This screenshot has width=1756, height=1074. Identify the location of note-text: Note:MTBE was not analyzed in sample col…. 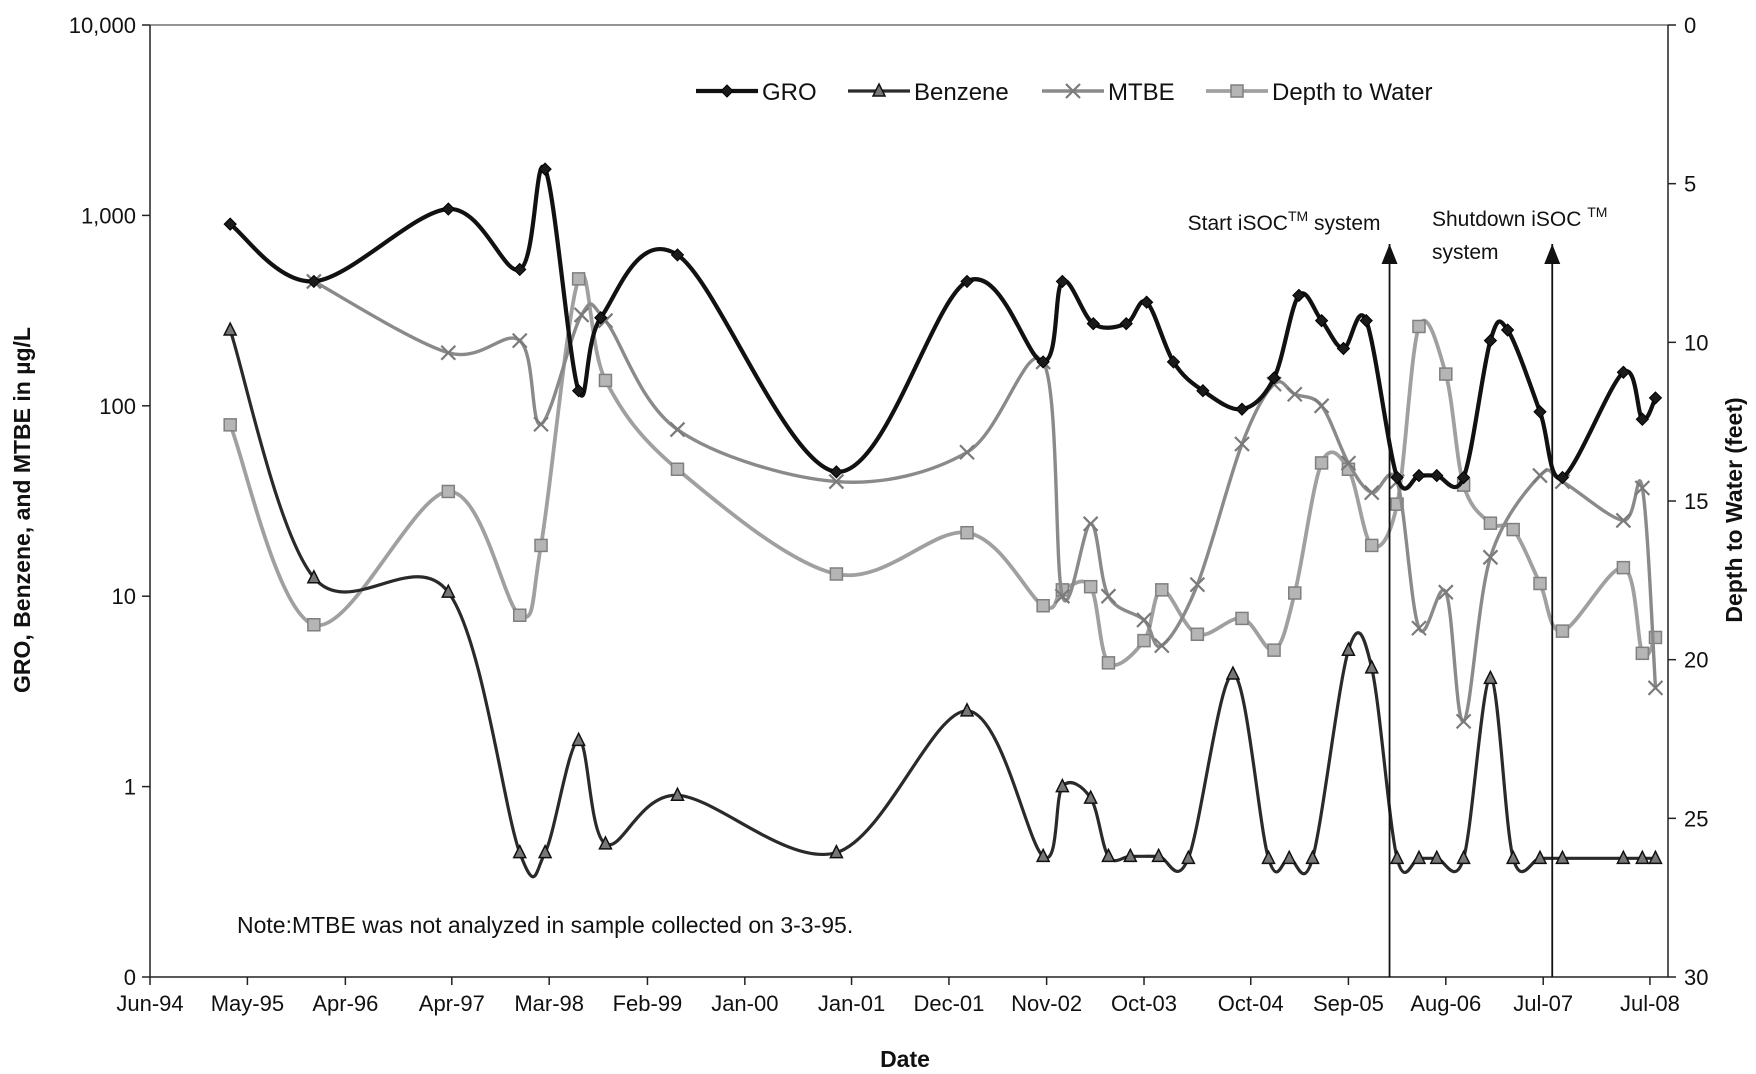
(545, 925).